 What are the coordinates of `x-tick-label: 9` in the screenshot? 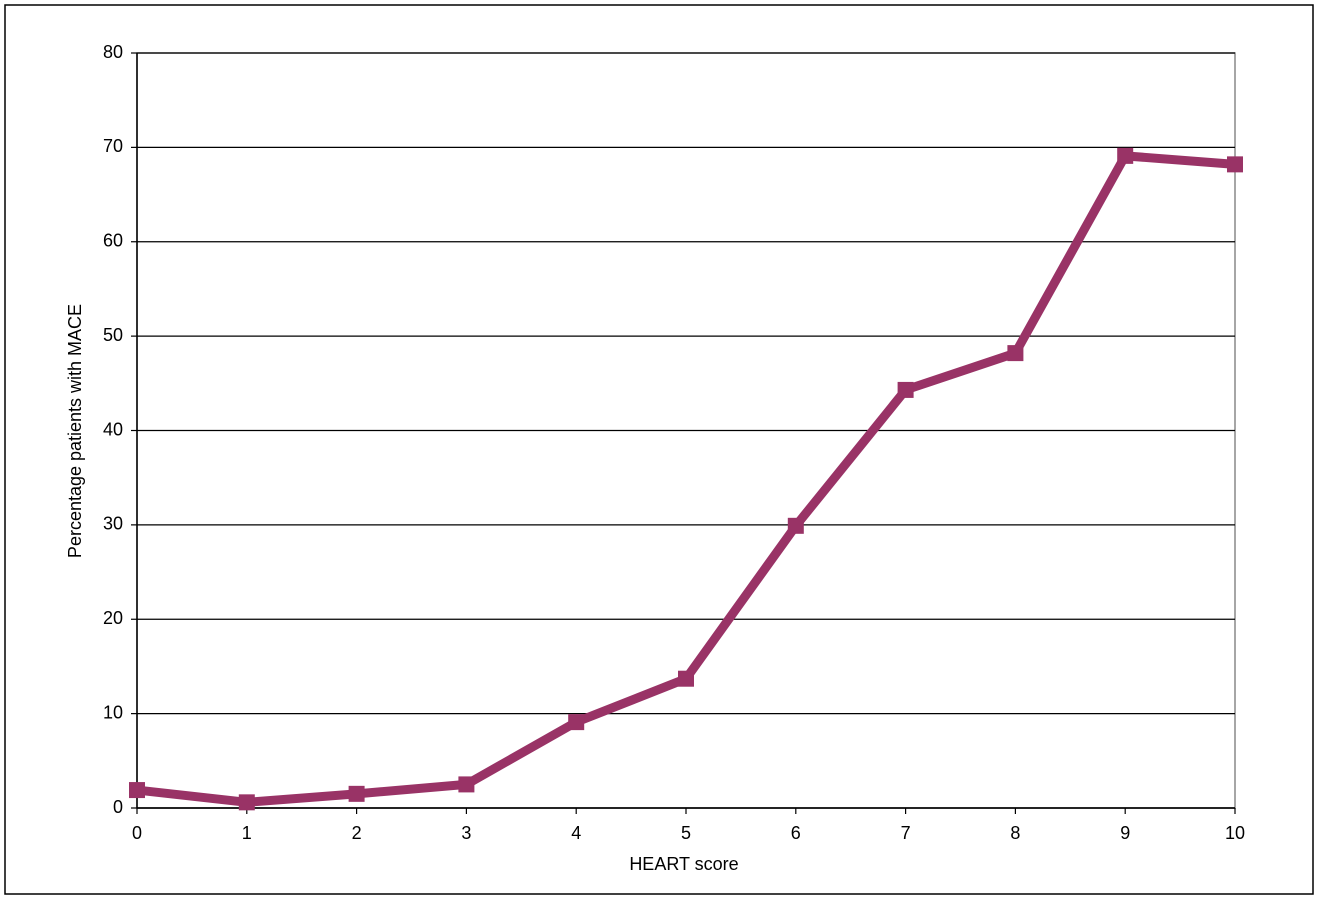 It's located at (1125, 833).